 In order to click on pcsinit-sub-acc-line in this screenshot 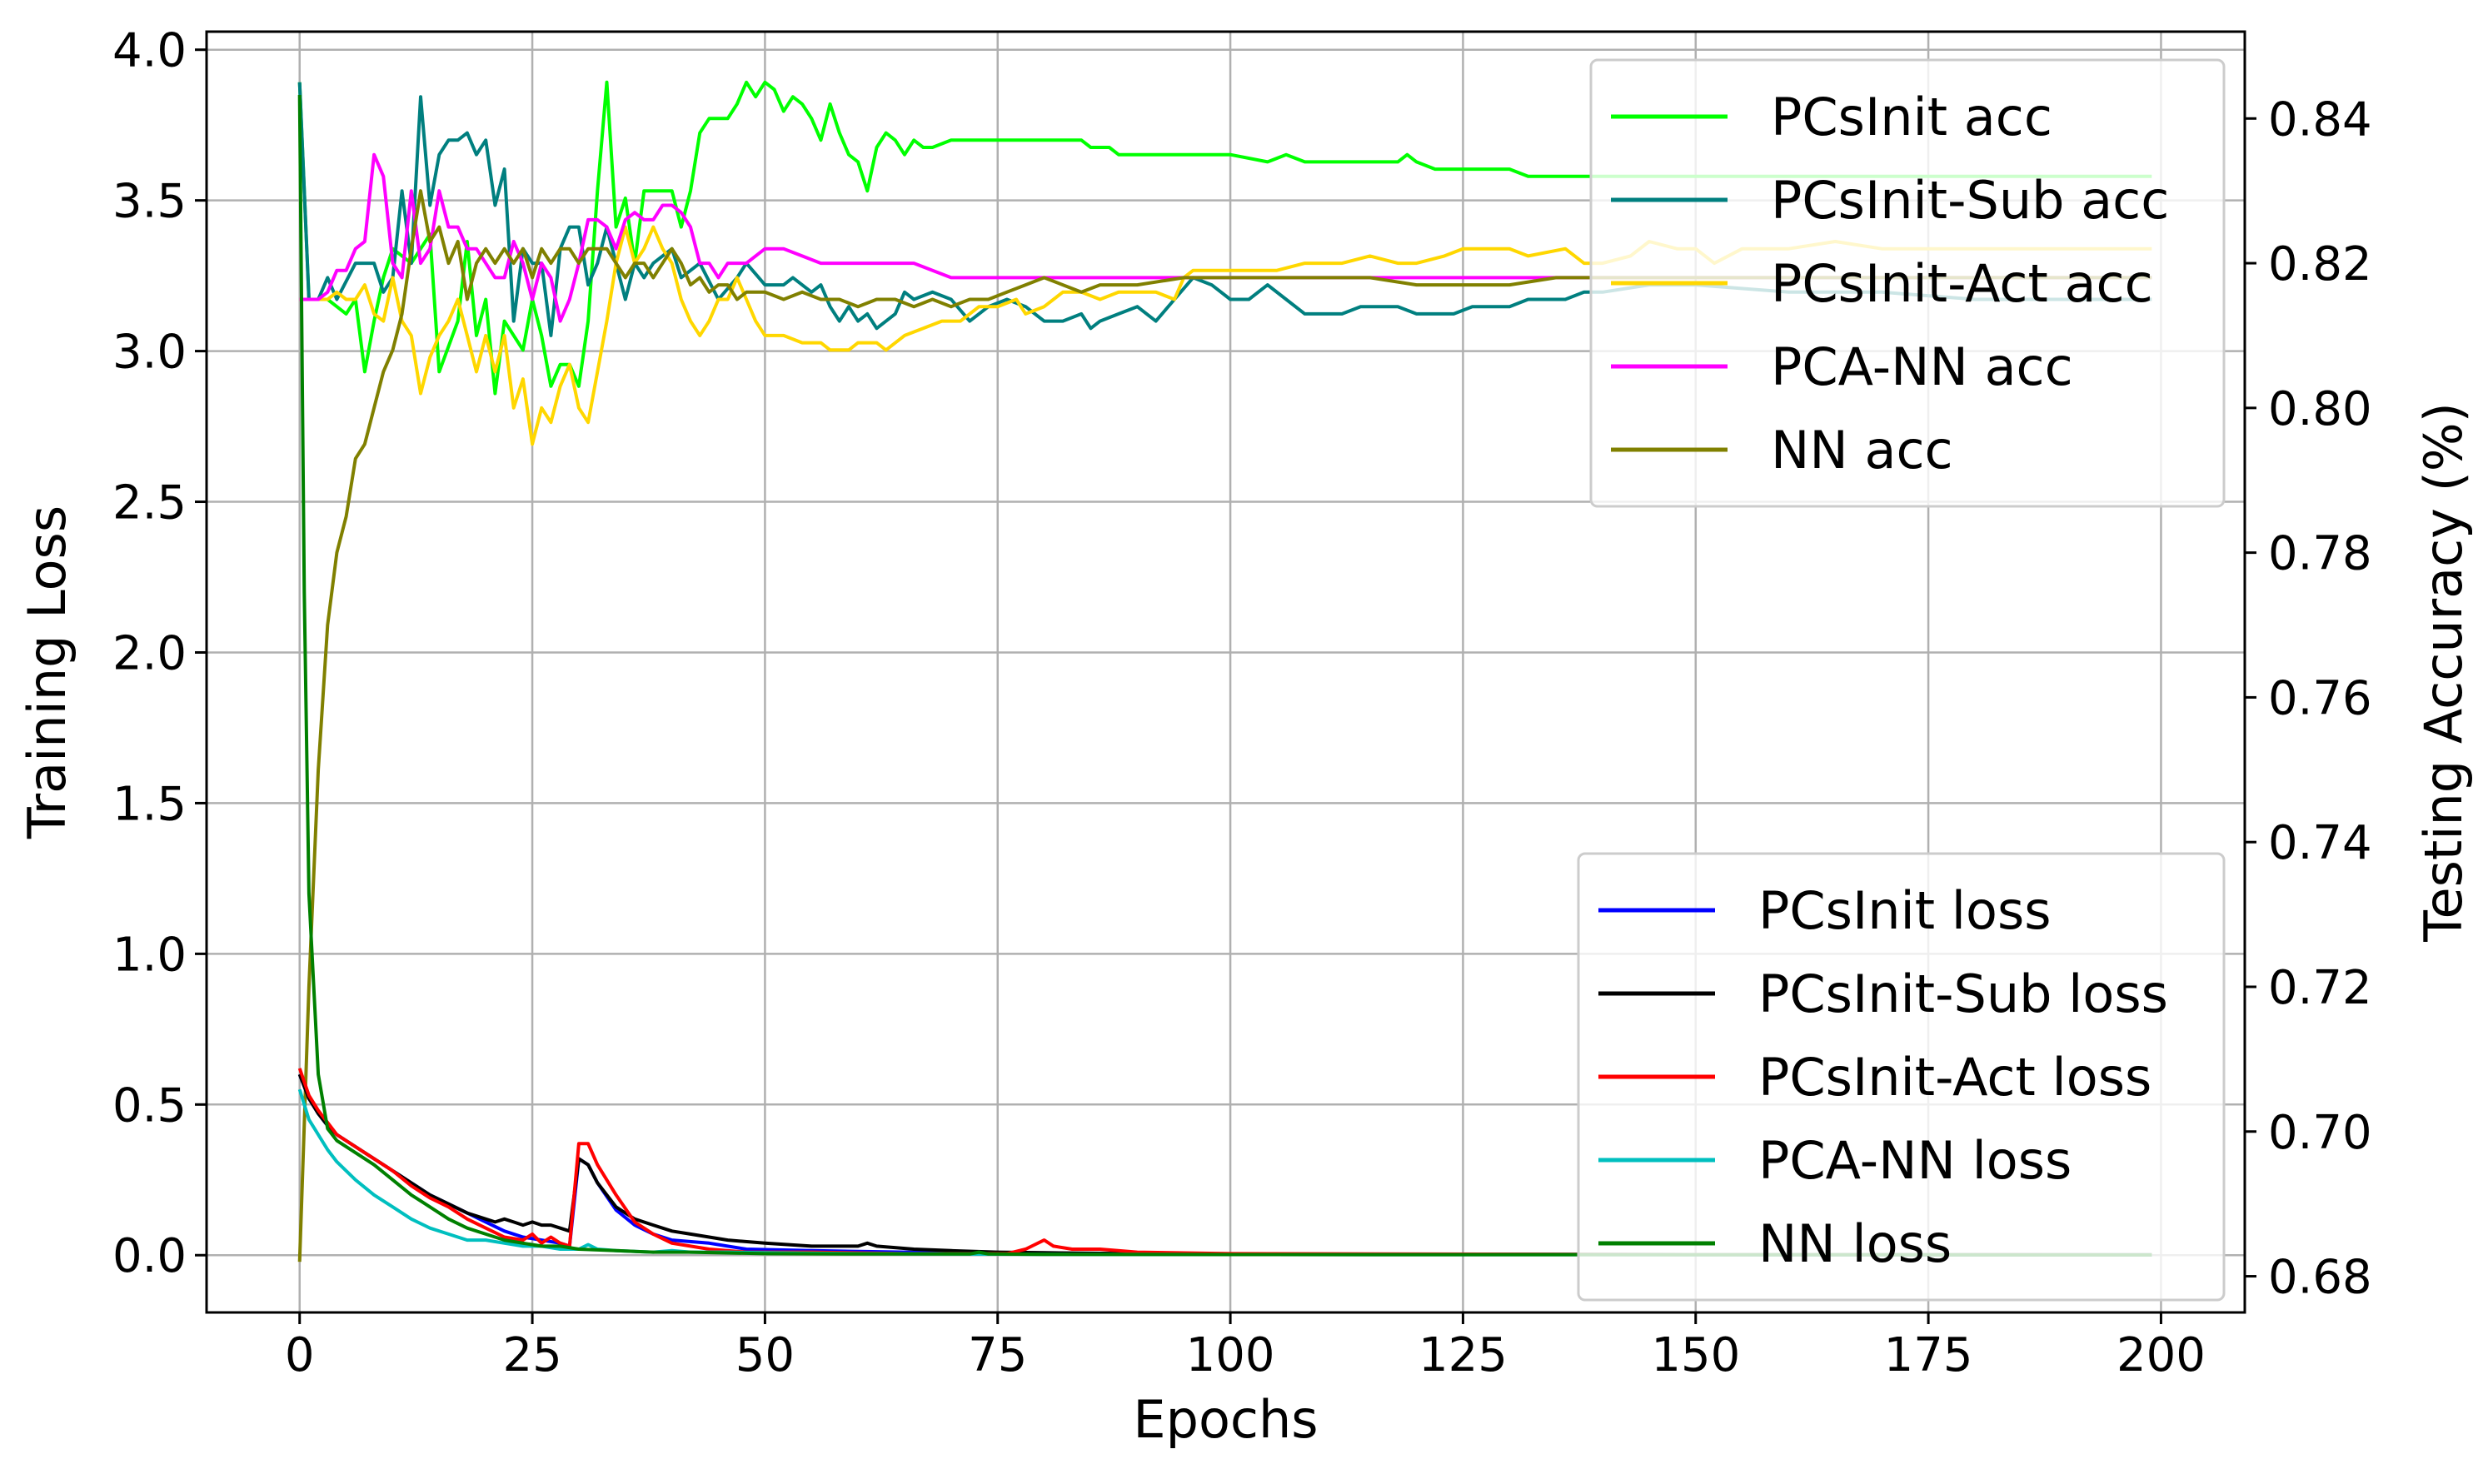, I will do `click(1224, 209)`.